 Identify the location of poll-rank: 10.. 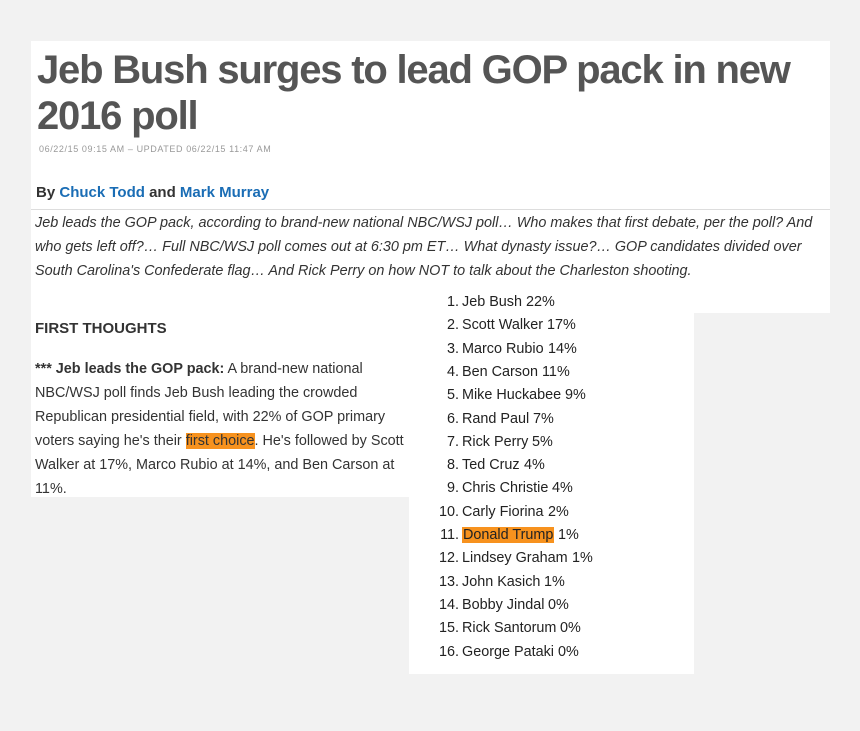
(448, 511).